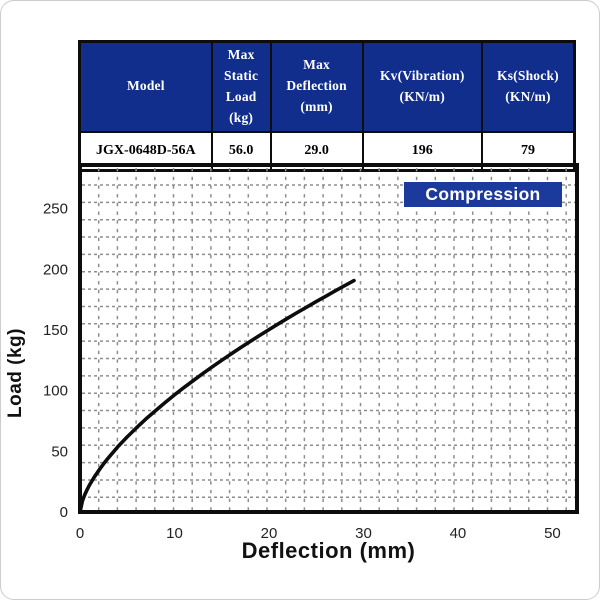  What do you see at coordinates (241, 86) in the screenshot?
I see `col-header-max-static-load: Max Static Load (kg)` at bounding box center [241, 86].